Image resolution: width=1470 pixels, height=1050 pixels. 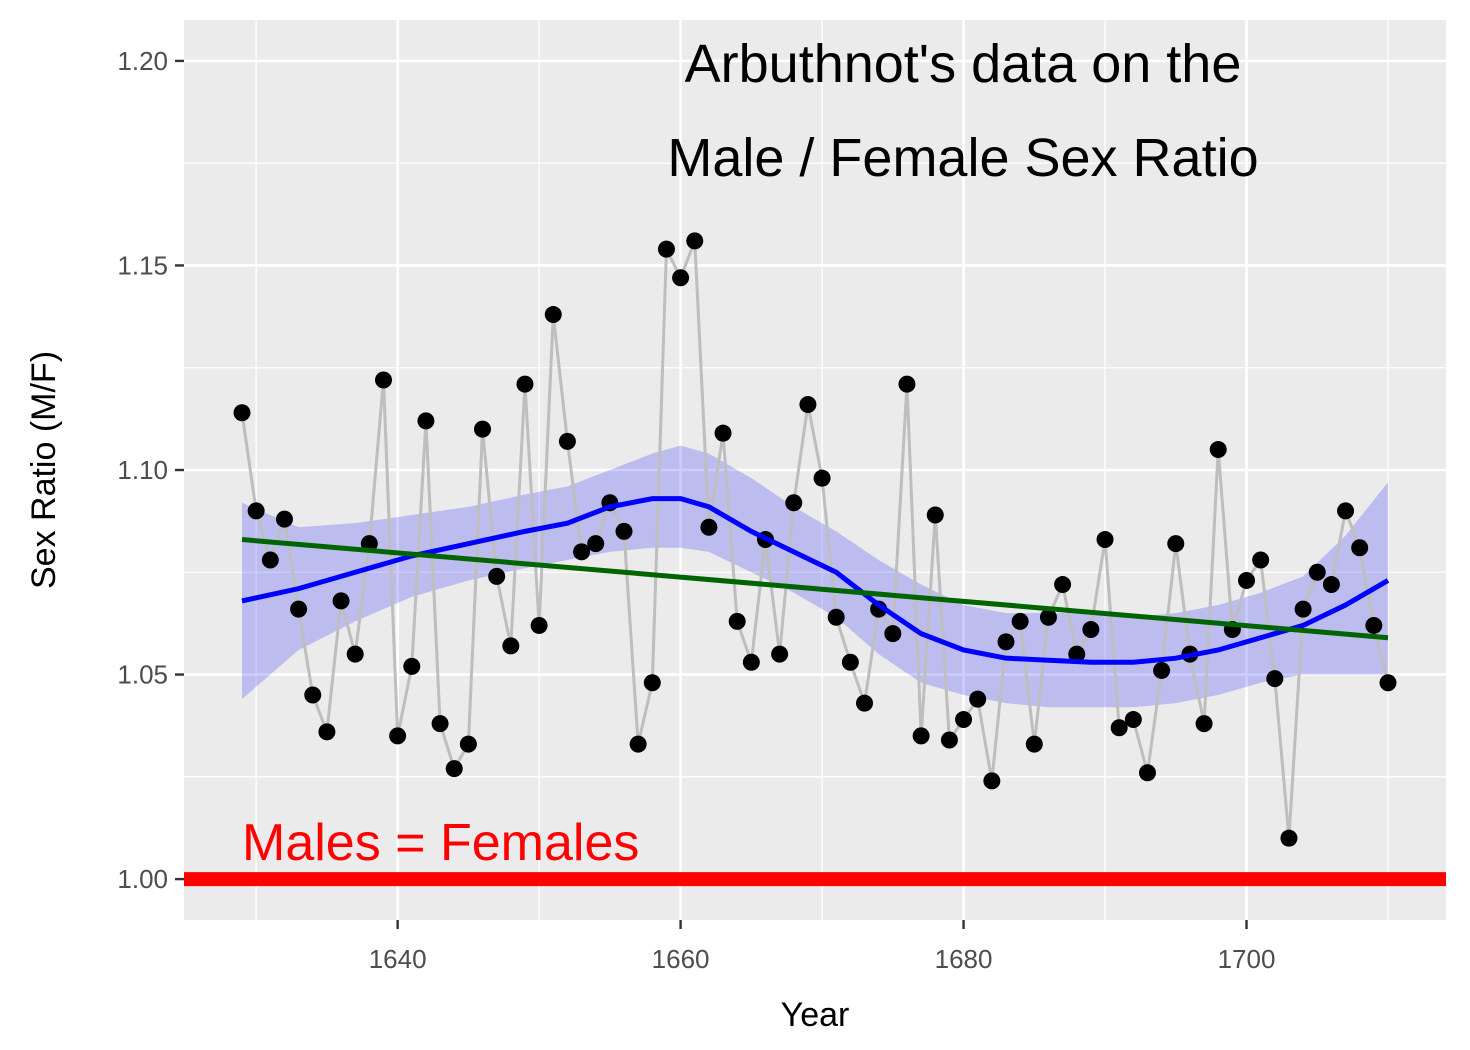 What do you see at coordinates (142, 61) in the screenshot?
I see `y-tick-label: 1.20` at bounding box center [142, 61].